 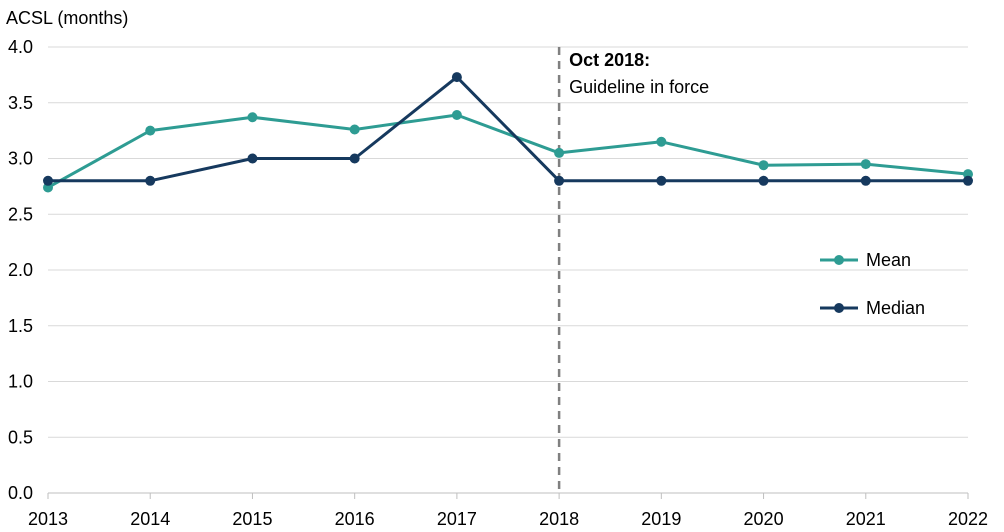 I want to click on legend-label: Mean, so click(x=888, y=260).